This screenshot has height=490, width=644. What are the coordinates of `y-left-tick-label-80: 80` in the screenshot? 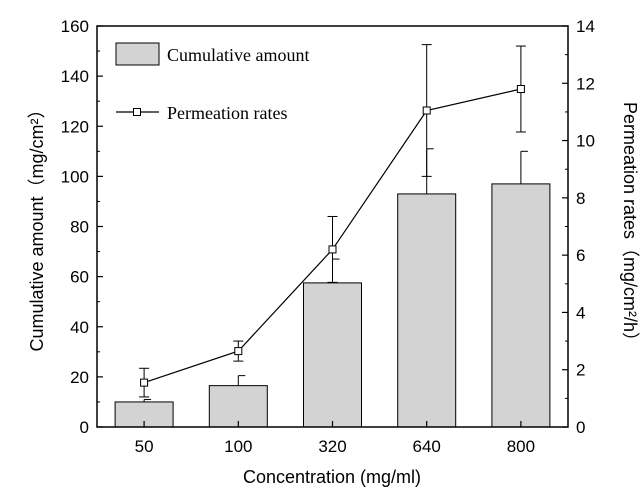 It's located at (79, 227).